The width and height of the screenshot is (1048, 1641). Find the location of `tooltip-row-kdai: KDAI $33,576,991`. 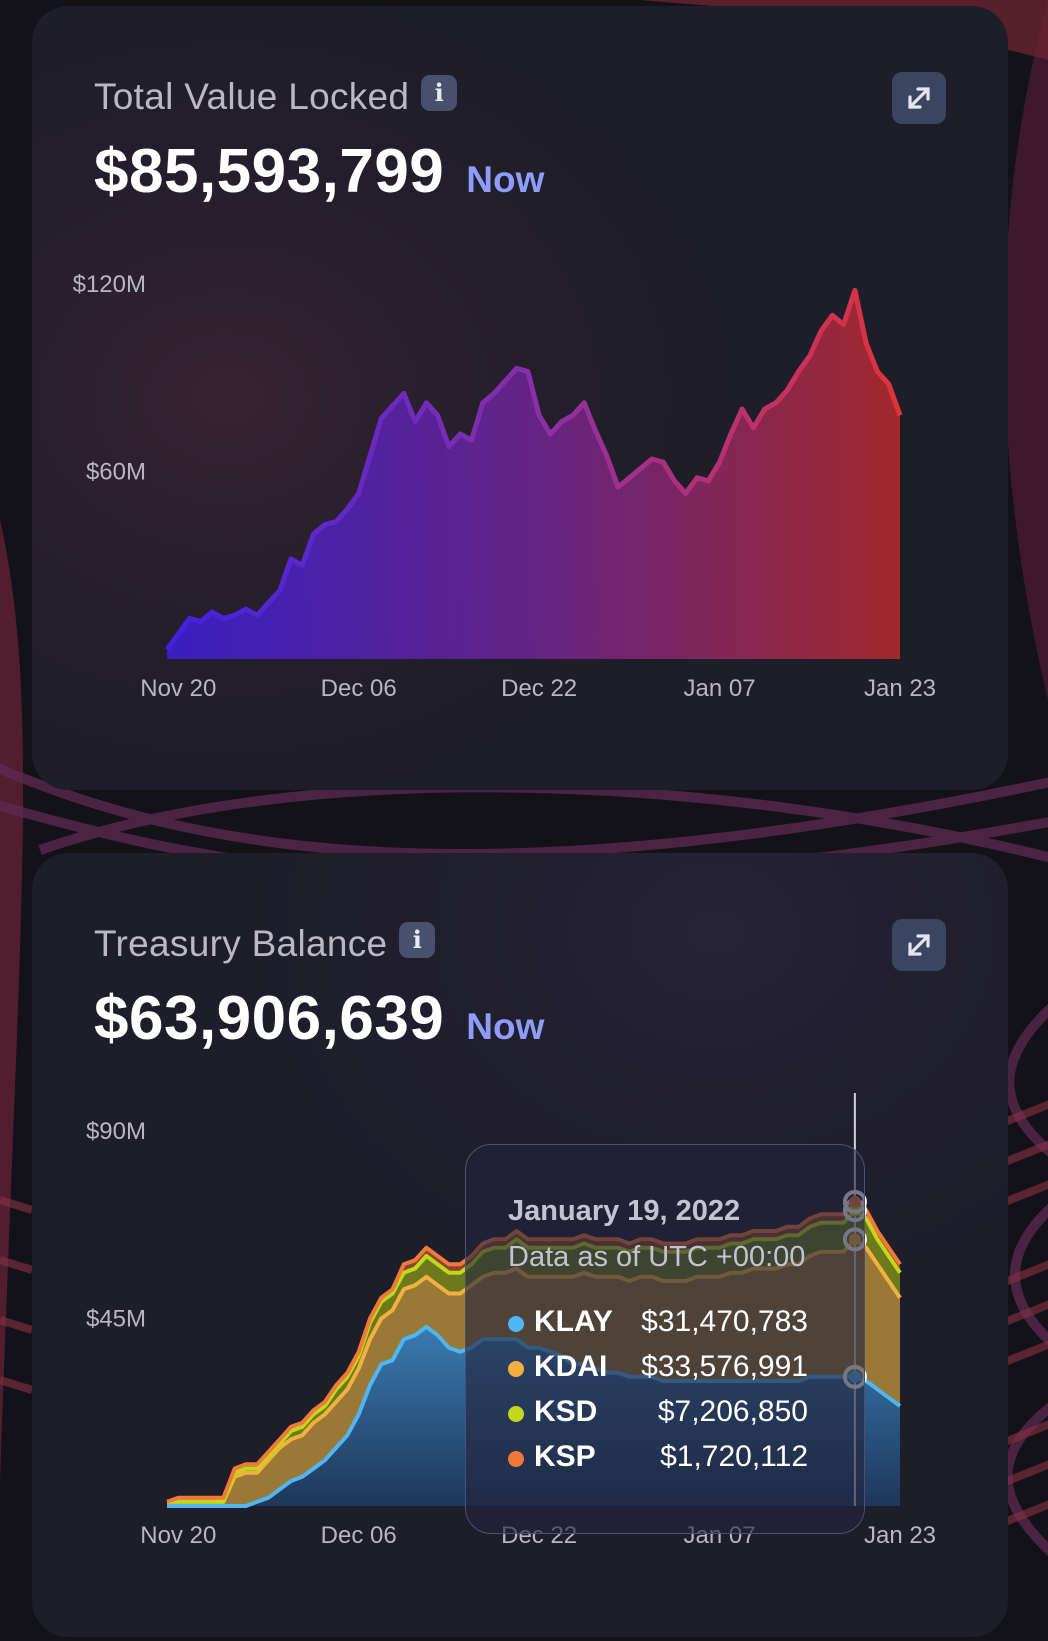

tooltip-row-kdai: KDAI $33,576,991 is located at coordinates (658, 1368).